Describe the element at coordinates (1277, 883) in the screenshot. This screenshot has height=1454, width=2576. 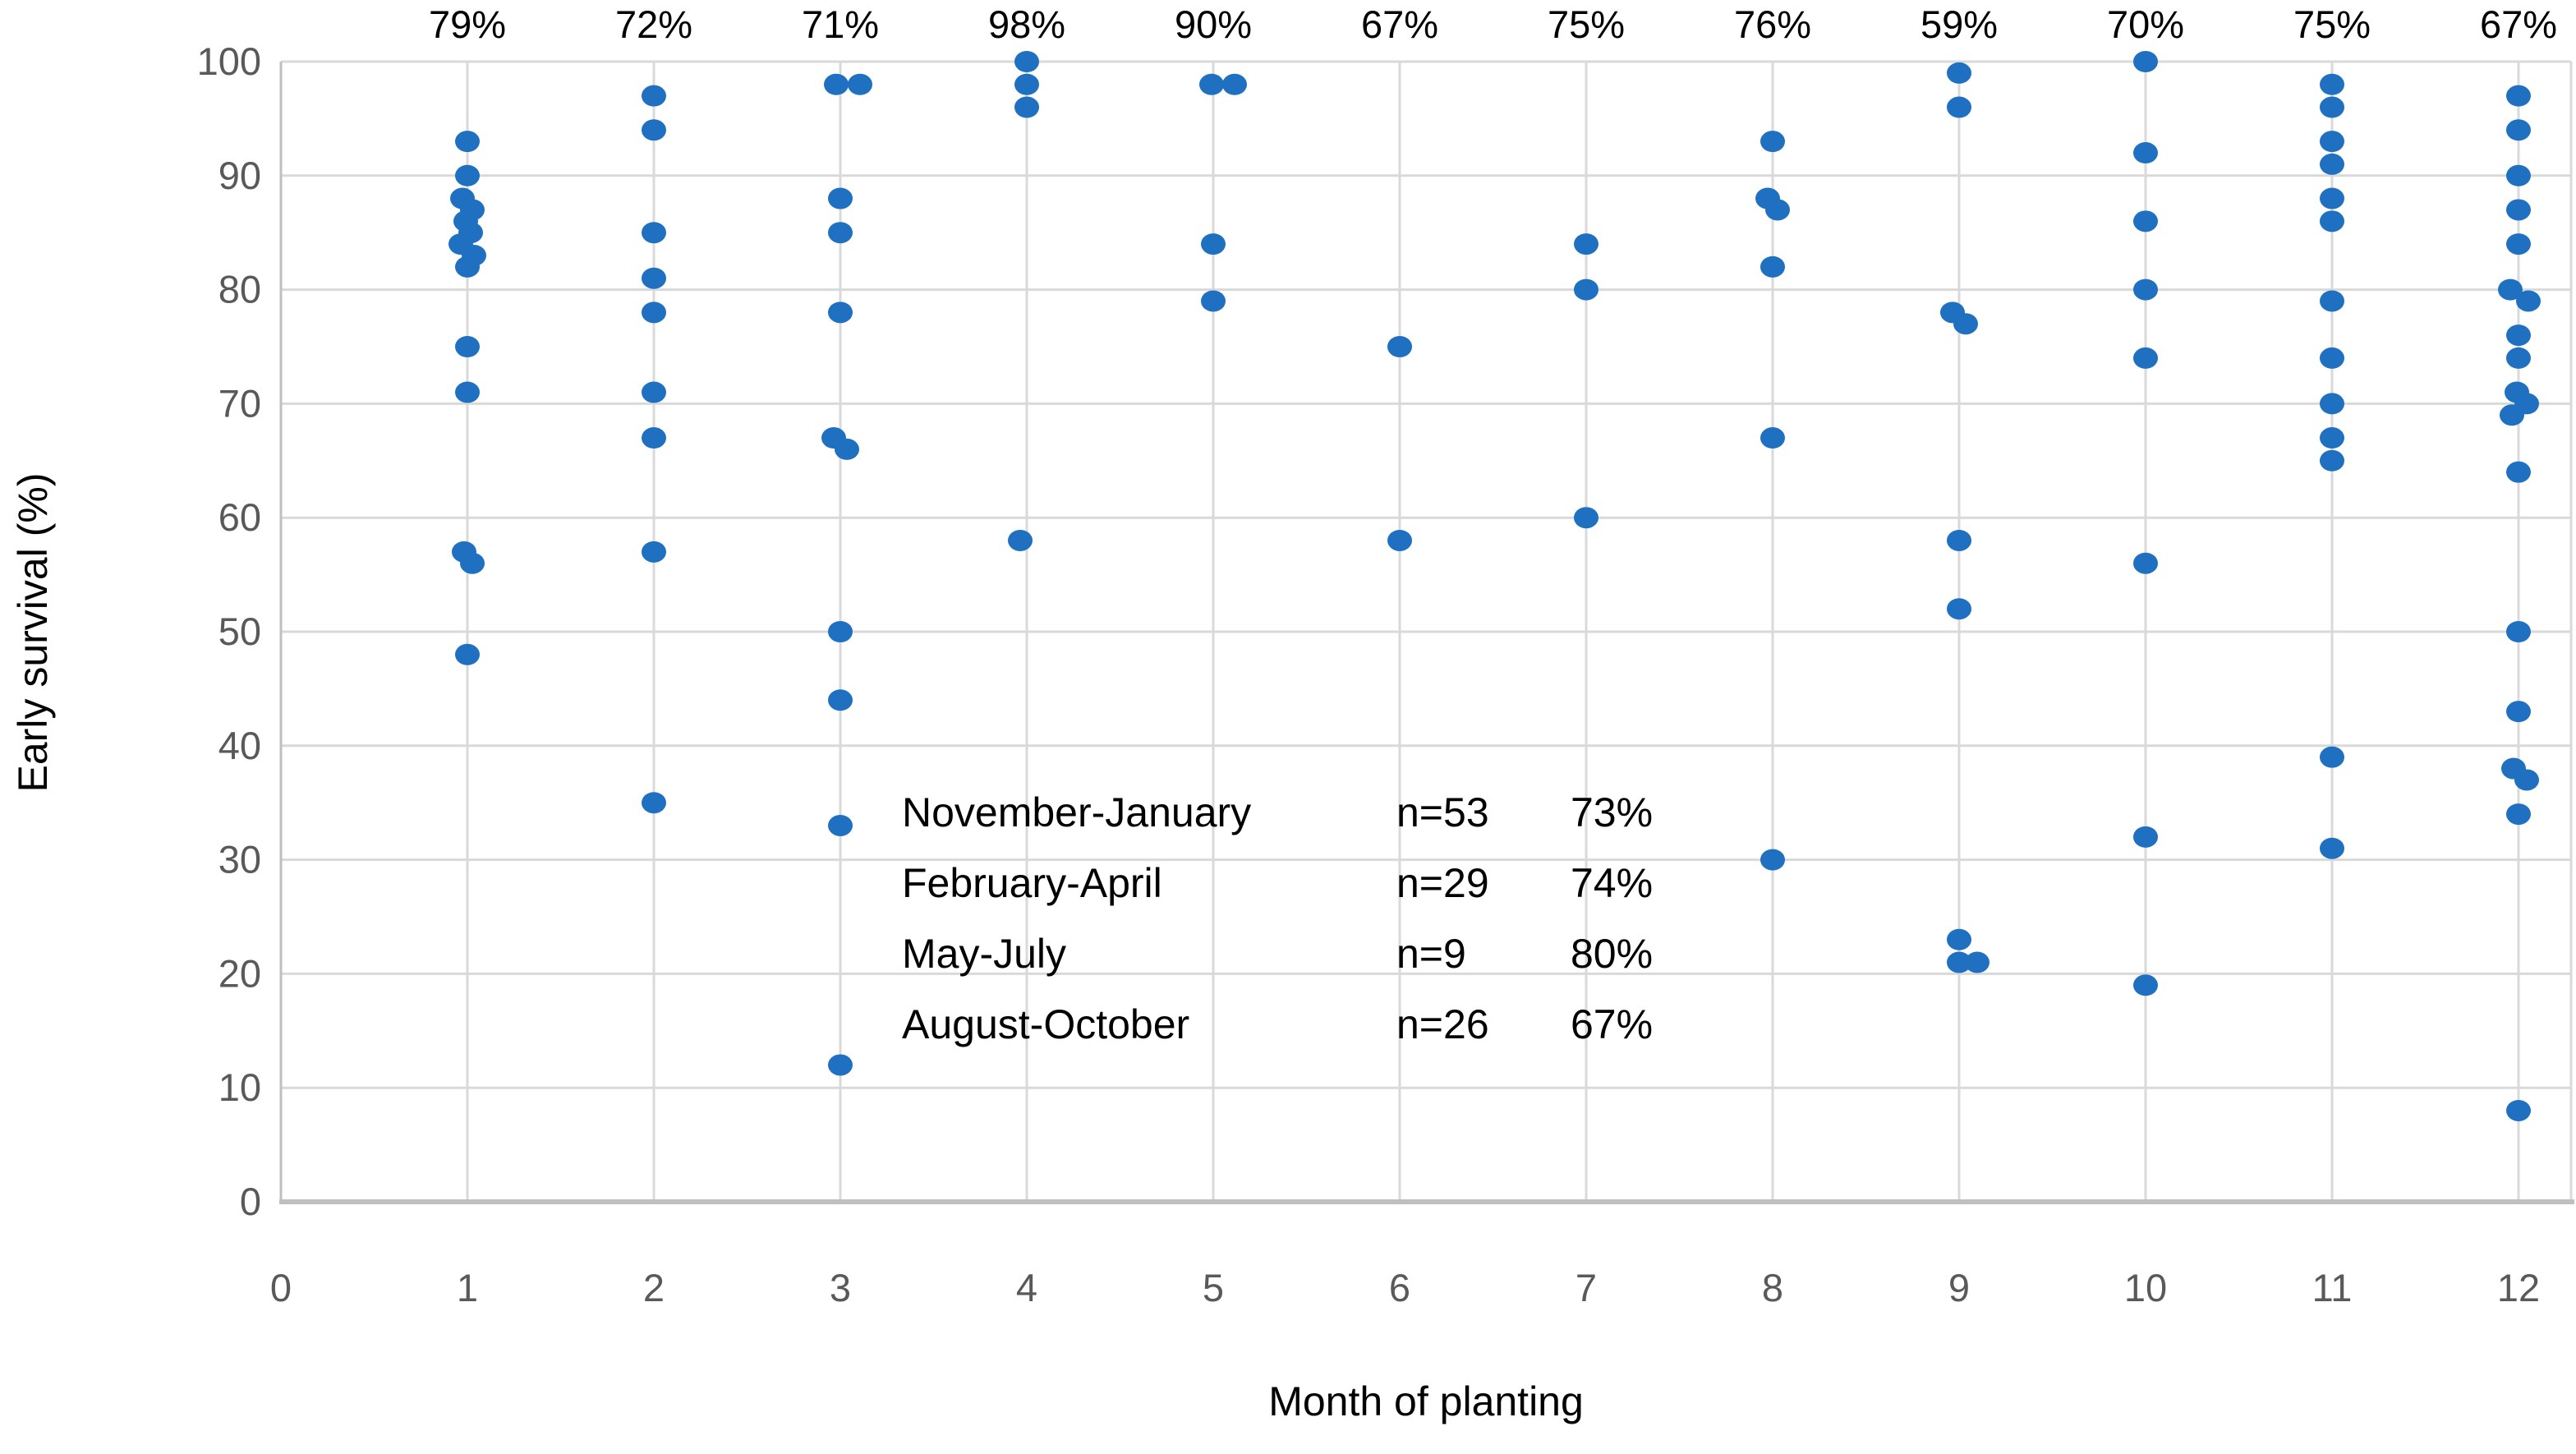
I see `legend-row: February-April n=29 74%` at that location.